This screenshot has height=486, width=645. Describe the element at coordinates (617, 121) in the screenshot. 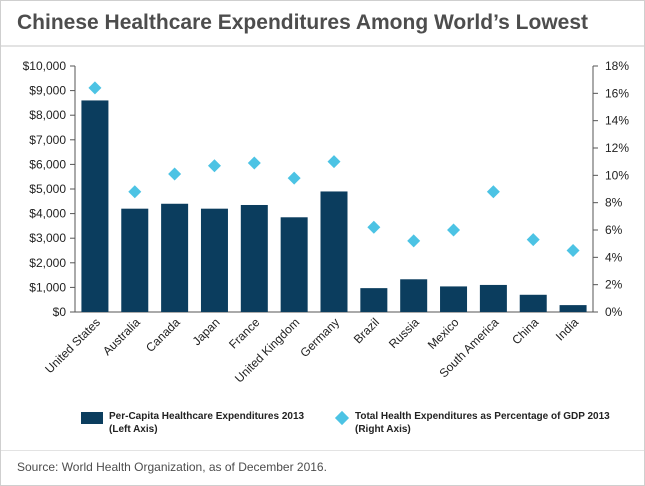

I see `right-axis-tick-label: 14%` at that location.